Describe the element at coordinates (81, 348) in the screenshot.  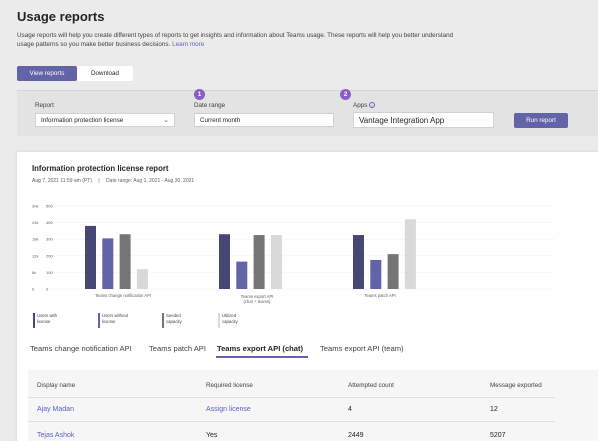
I see `result-tab: Teams change notification API` at that location.